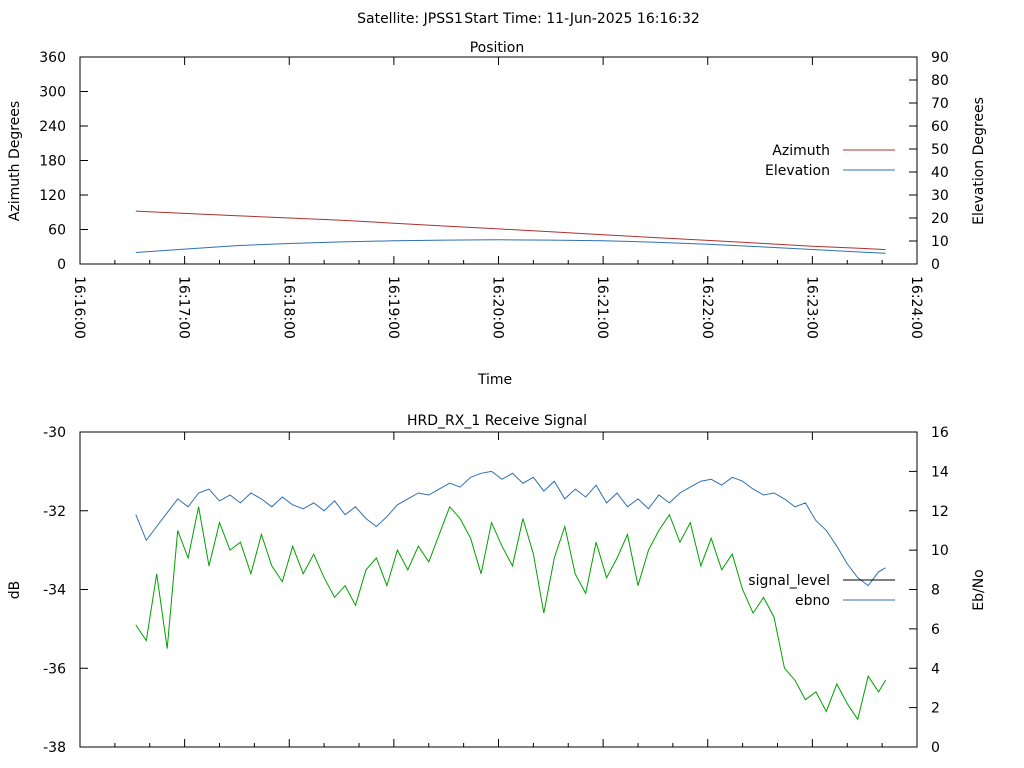  I want to click on x-tick-label: 16:16:00, so click(79, 307).